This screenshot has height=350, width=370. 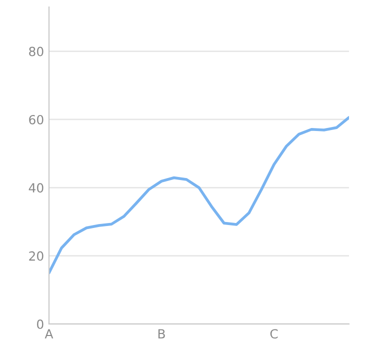 I want to click on y-tick-label: 40, so click(x=36, y=188).